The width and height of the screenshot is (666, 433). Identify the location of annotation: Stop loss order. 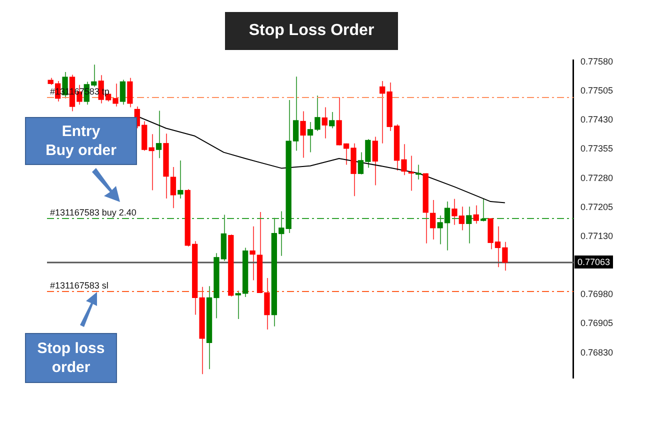
(71, 358).